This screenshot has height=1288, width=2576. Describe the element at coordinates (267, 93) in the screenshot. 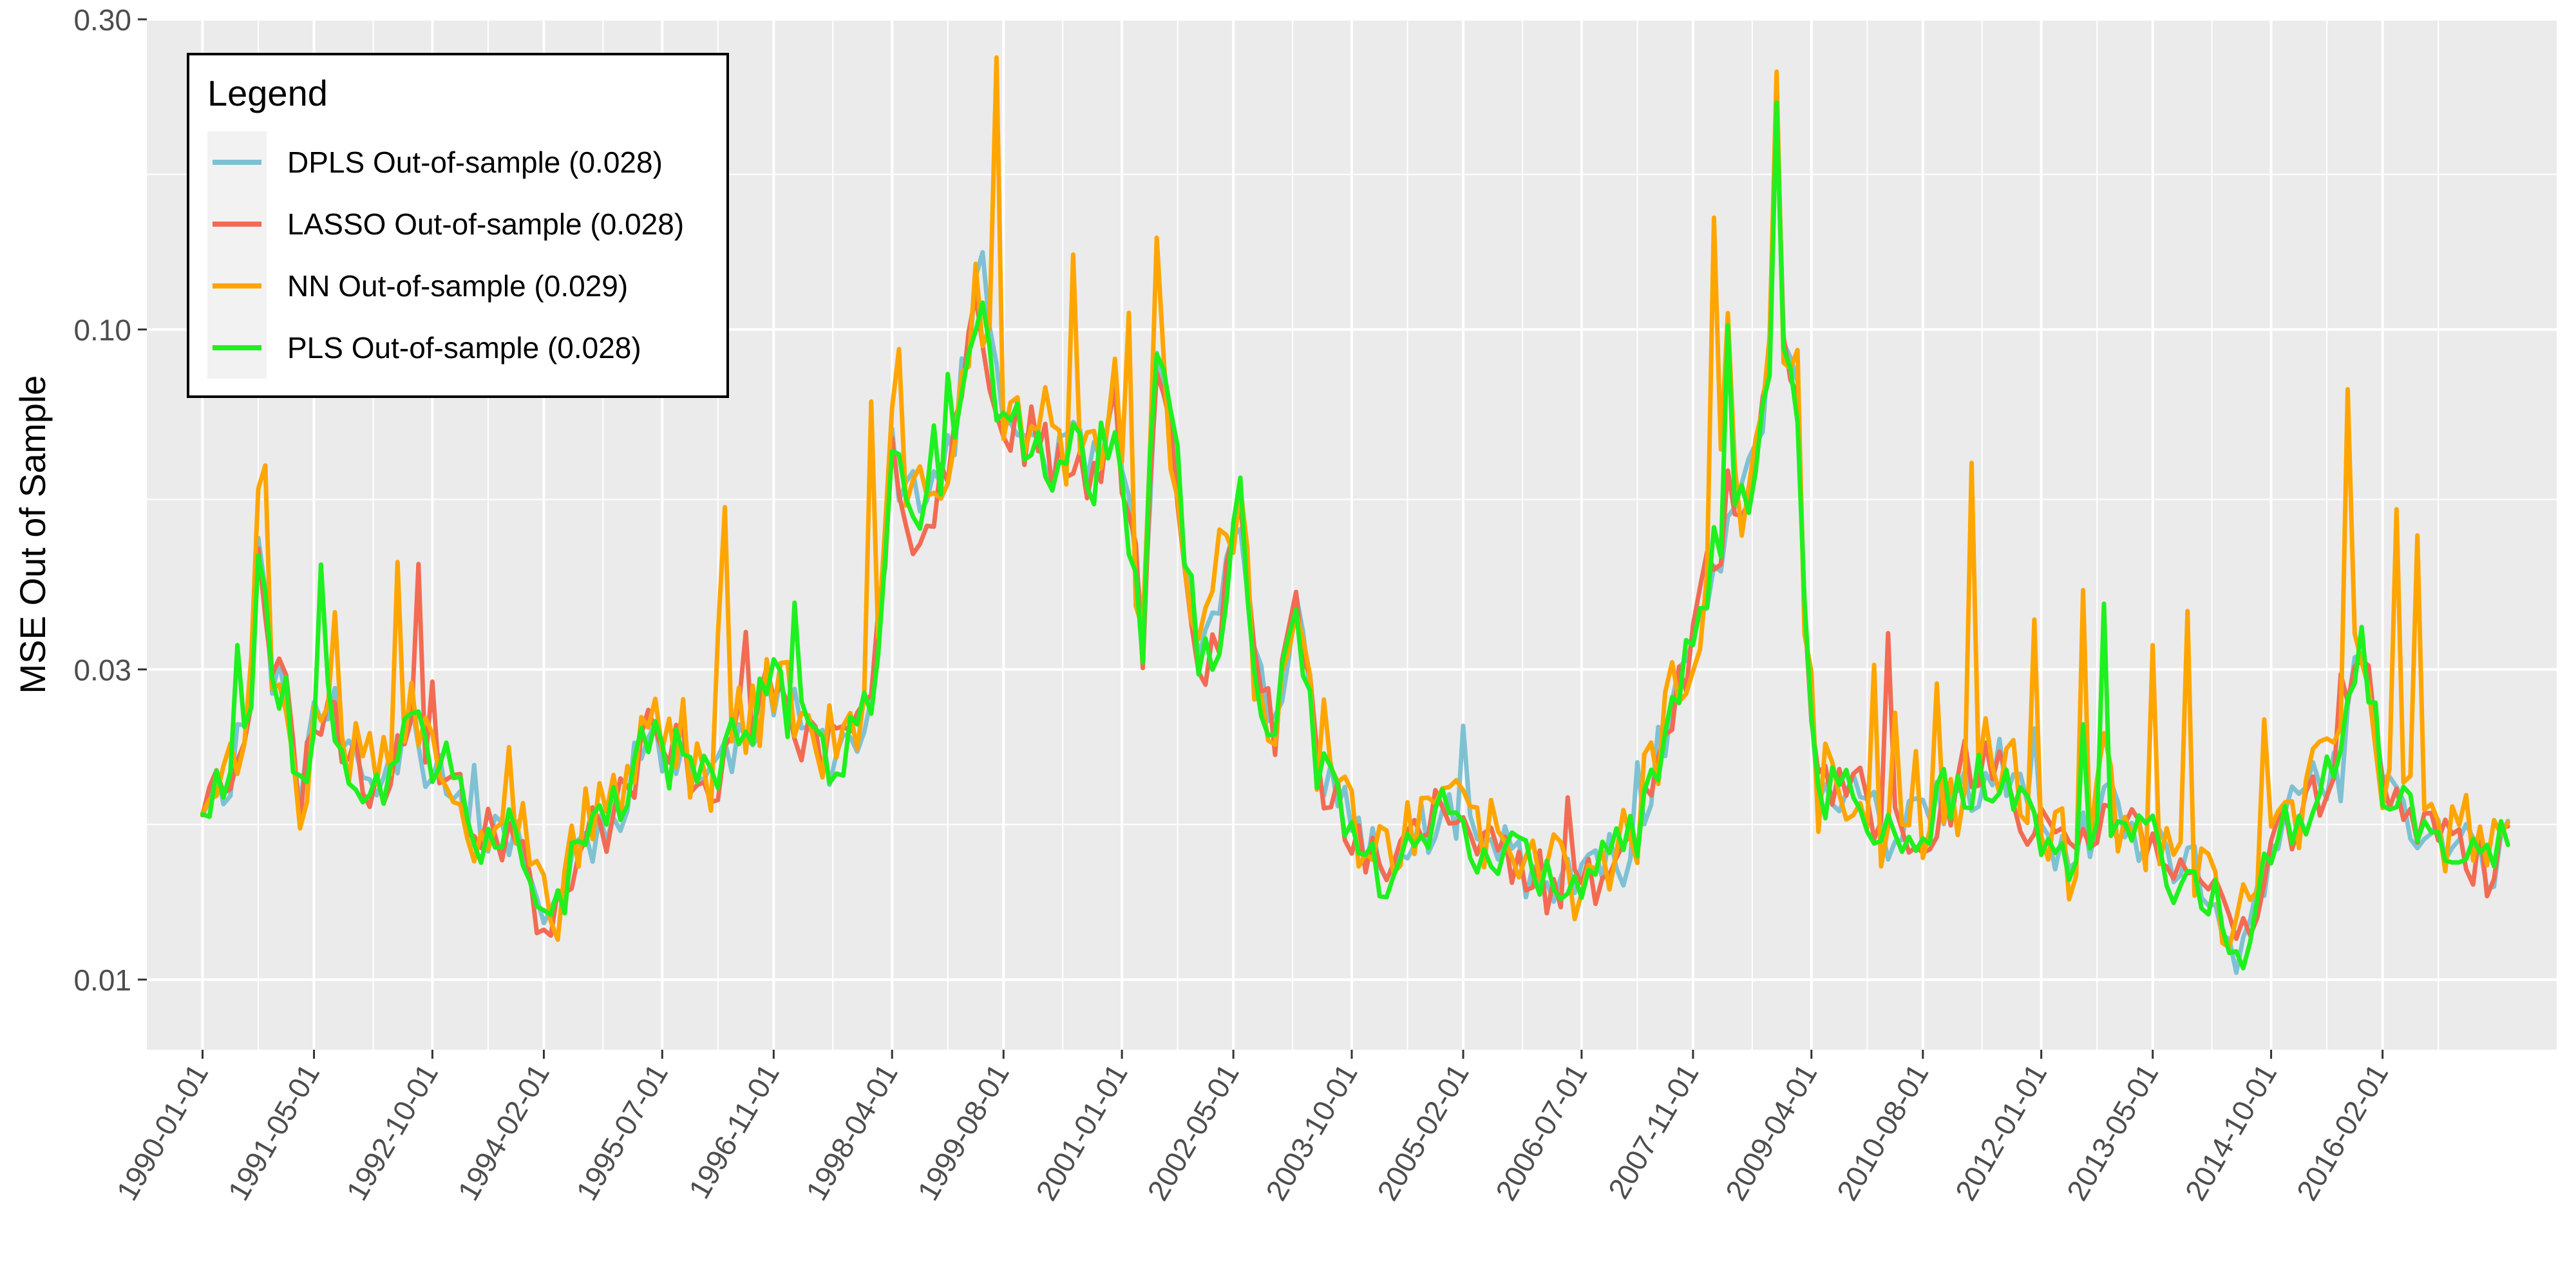

I see `legend-title: Legend` at that location.